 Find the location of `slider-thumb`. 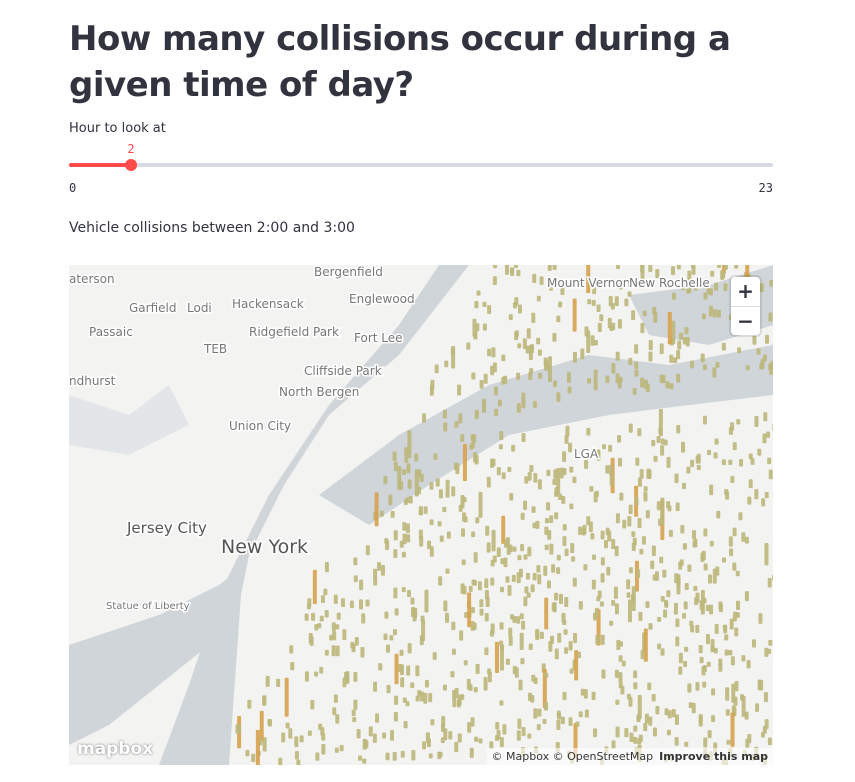

slider-thumb is located at coordinates (131, 165).